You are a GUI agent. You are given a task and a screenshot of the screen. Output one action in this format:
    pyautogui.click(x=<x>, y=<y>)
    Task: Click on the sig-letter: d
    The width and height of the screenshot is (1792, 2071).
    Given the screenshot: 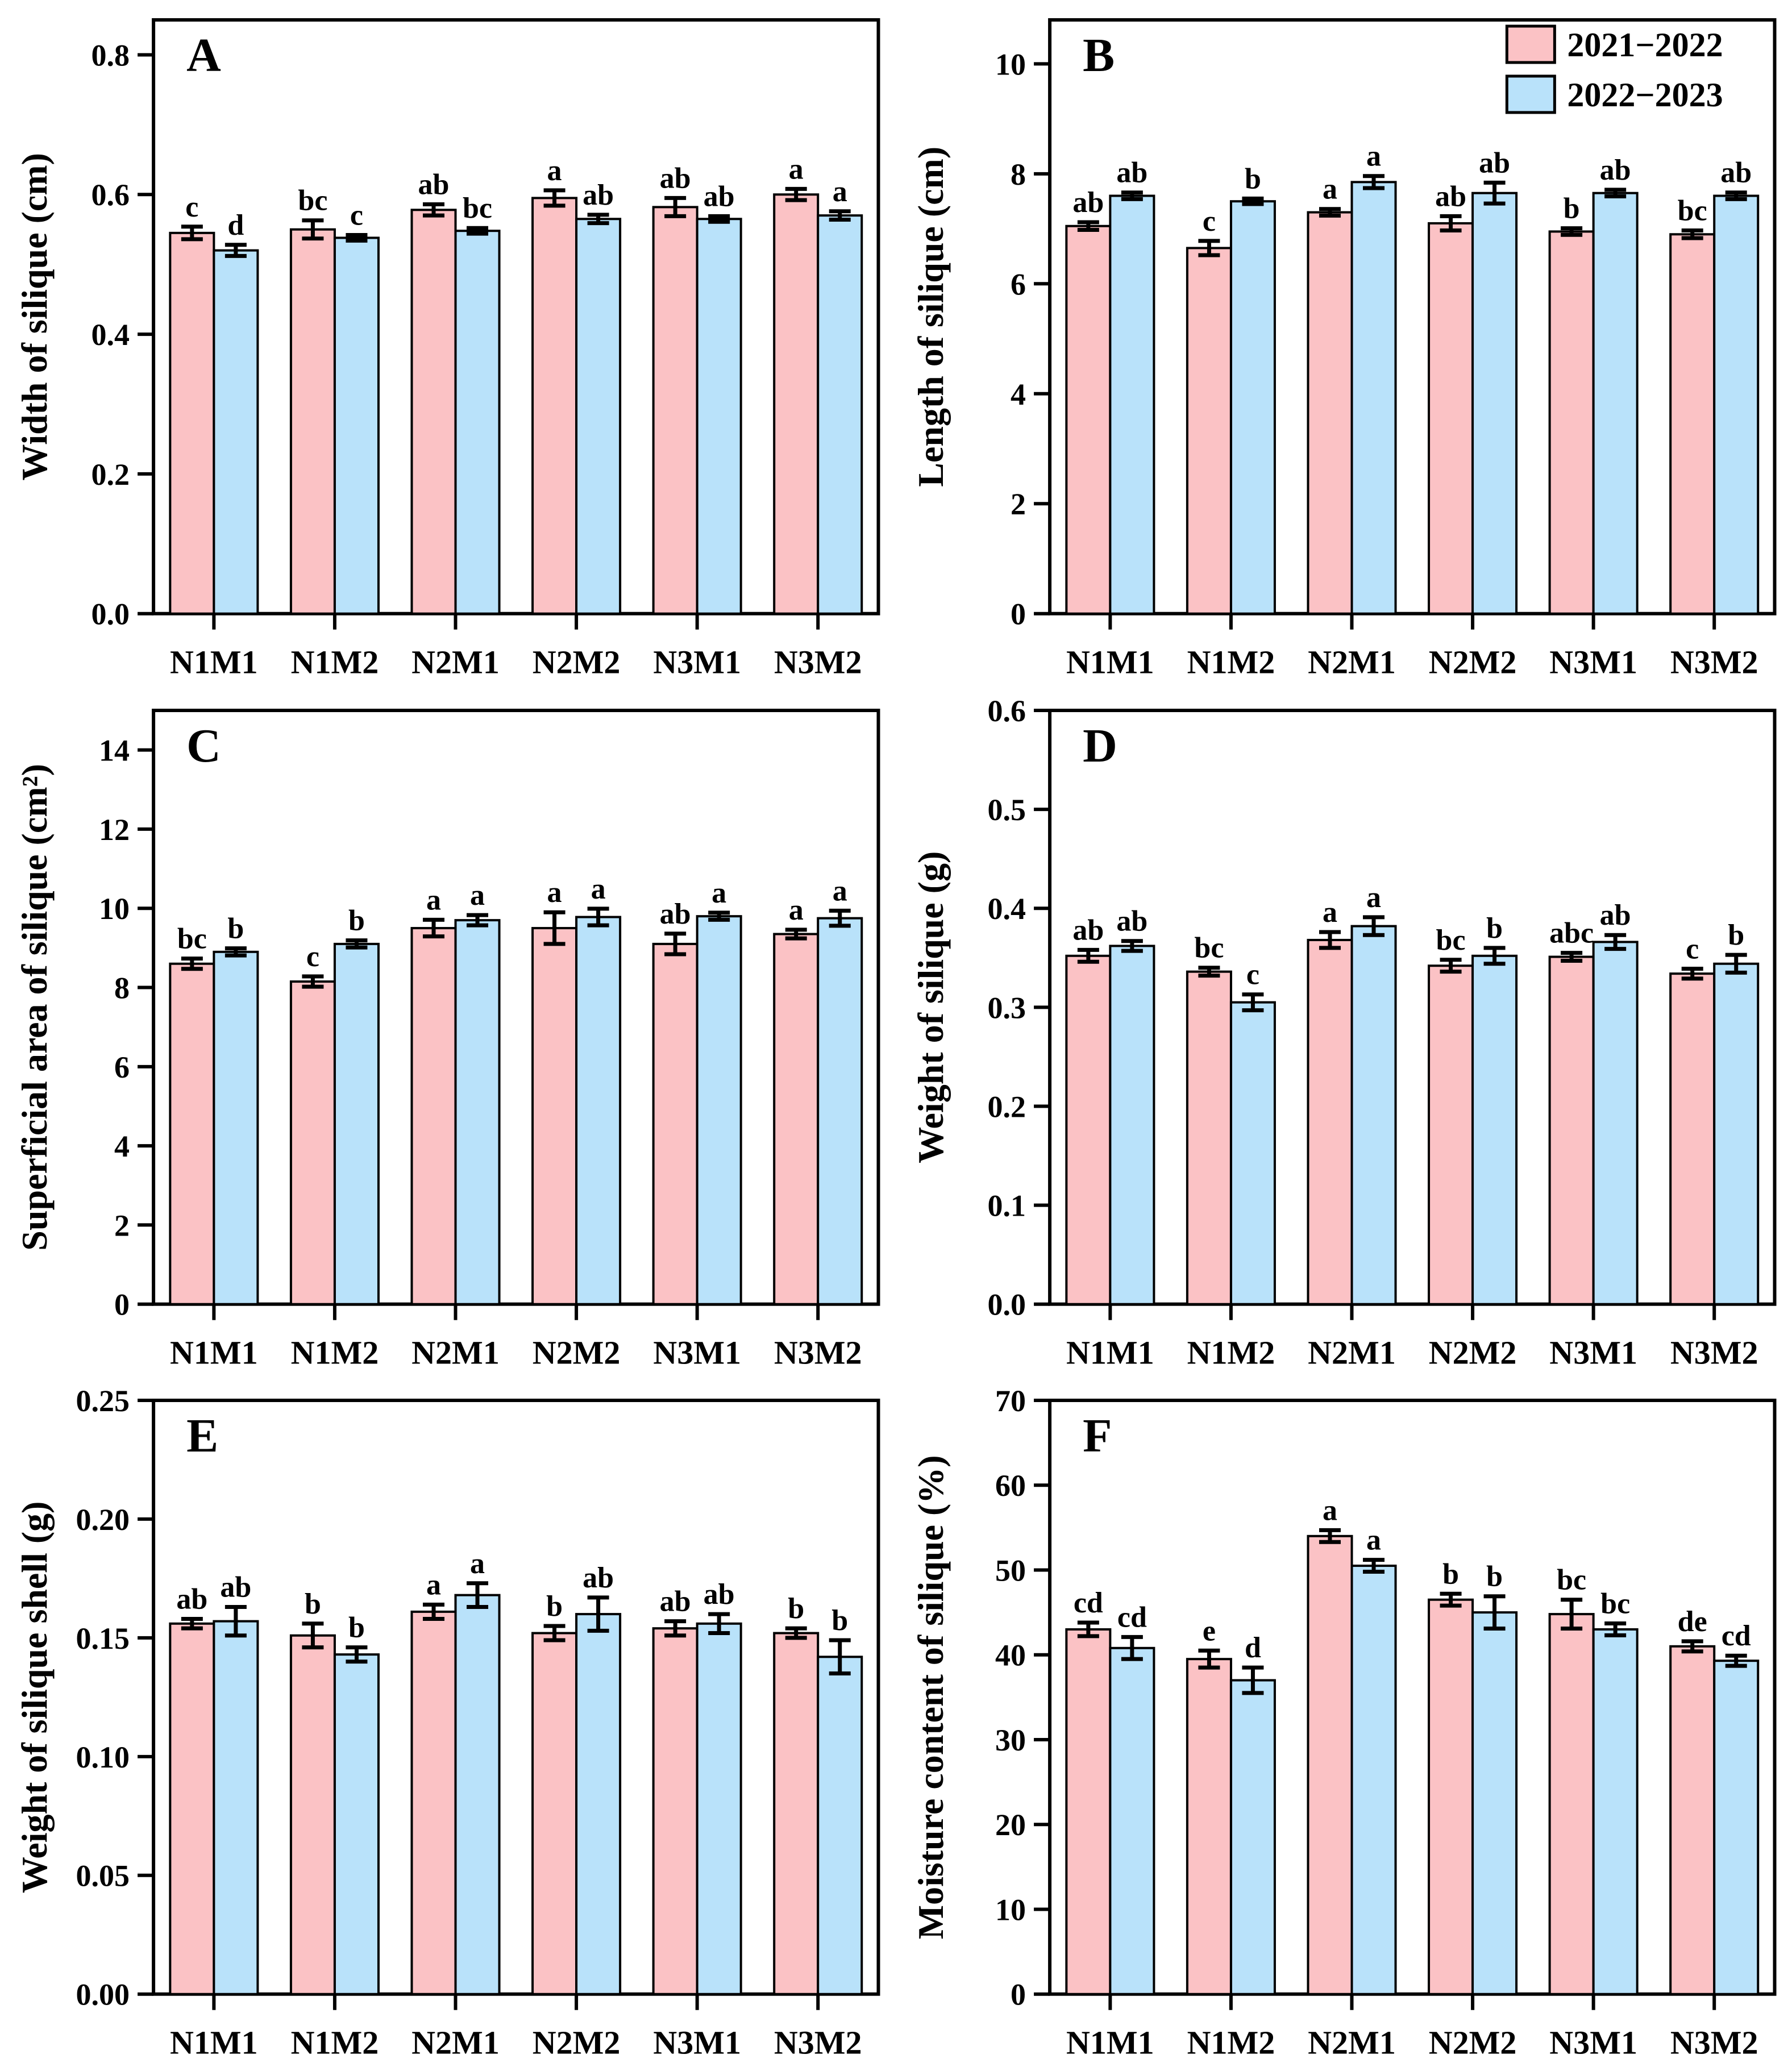 What is the action you would take?
    pyautogui.click(x=235, y=226)
    